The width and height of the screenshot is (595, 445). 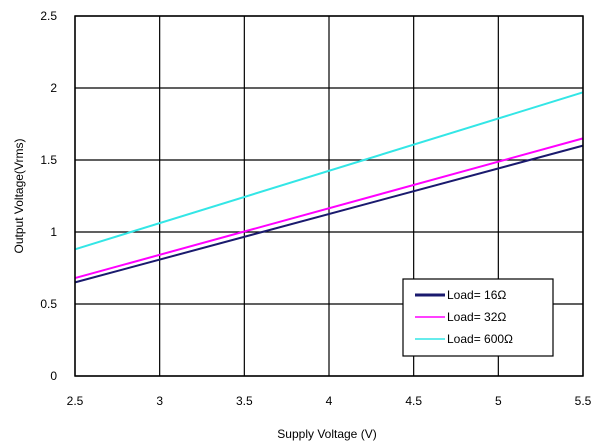 I want to click on x-tick-label-5: 5, so click(x=498, y=401).